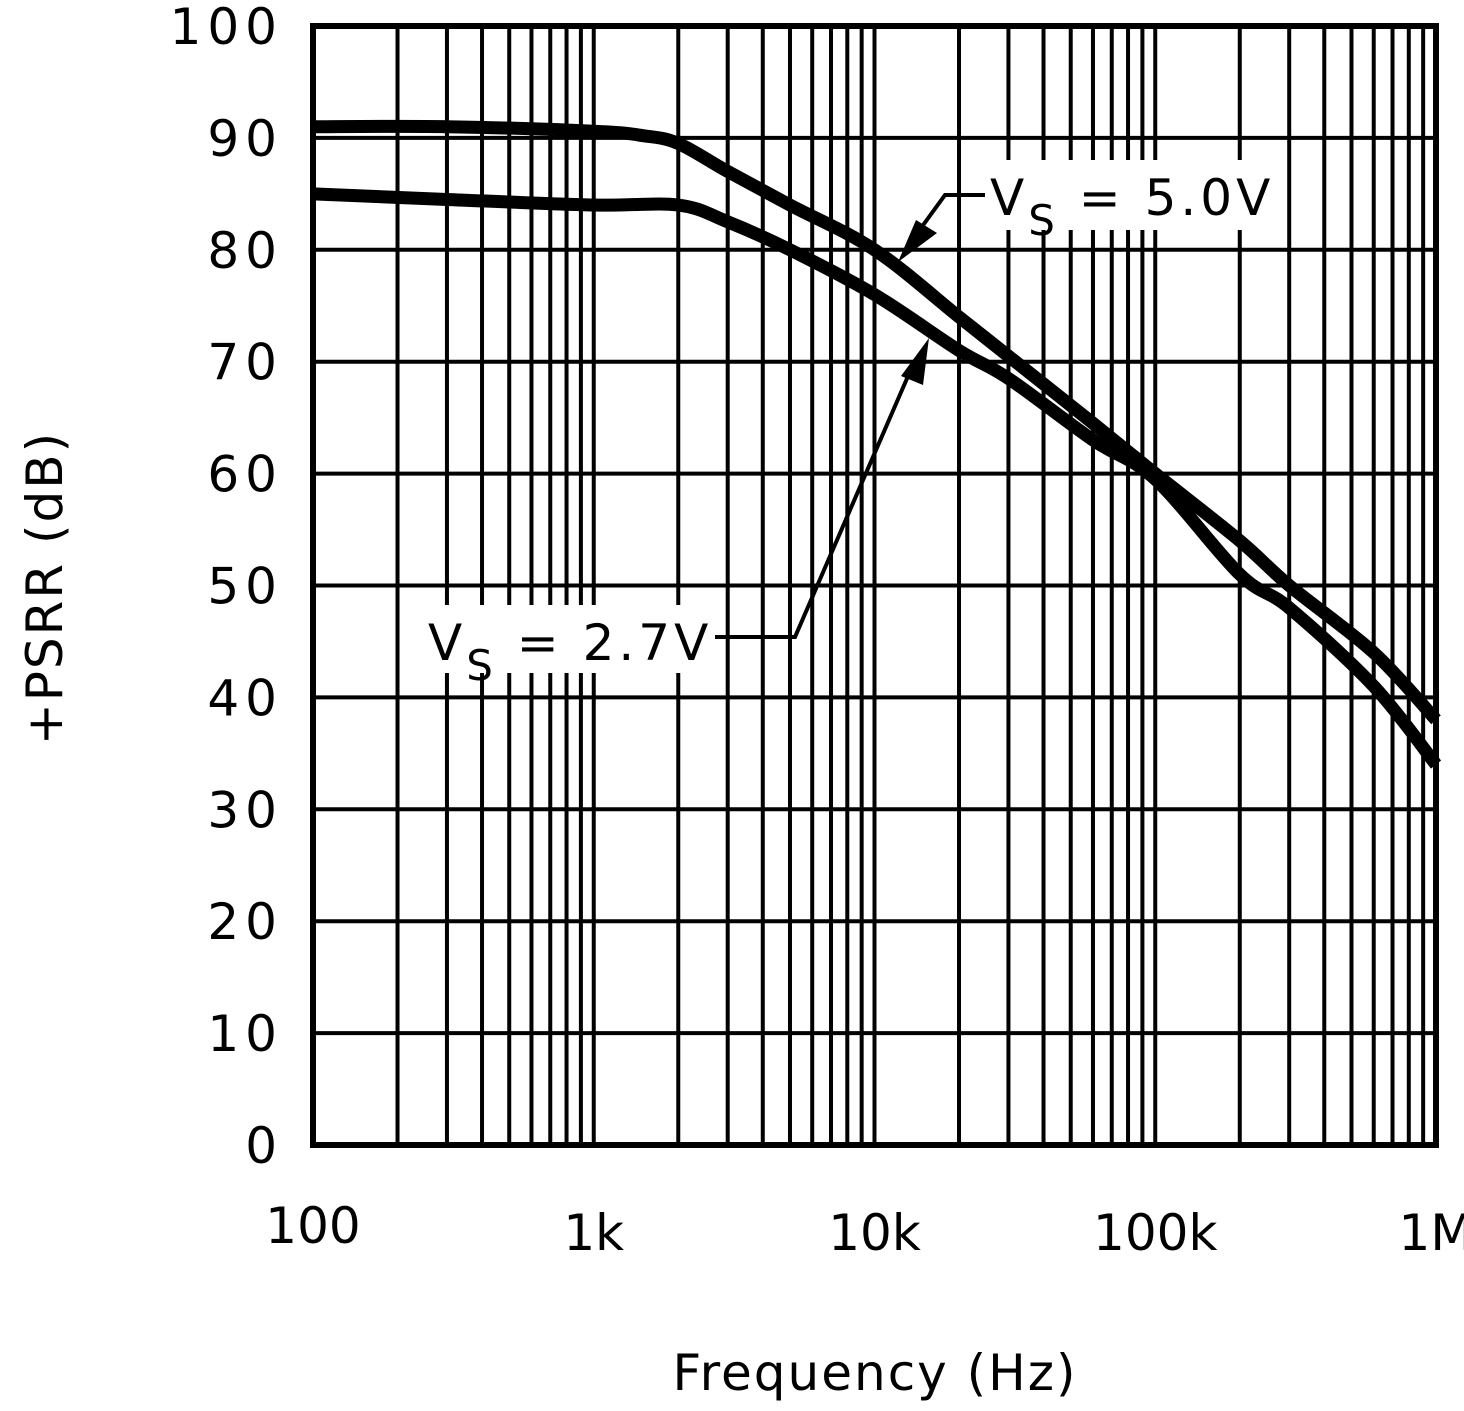 This screenshot has width=1464, height=1411. I want to click on x-axis-ticks: 100 1k 10k 100k 1M, so click(864, 1229).